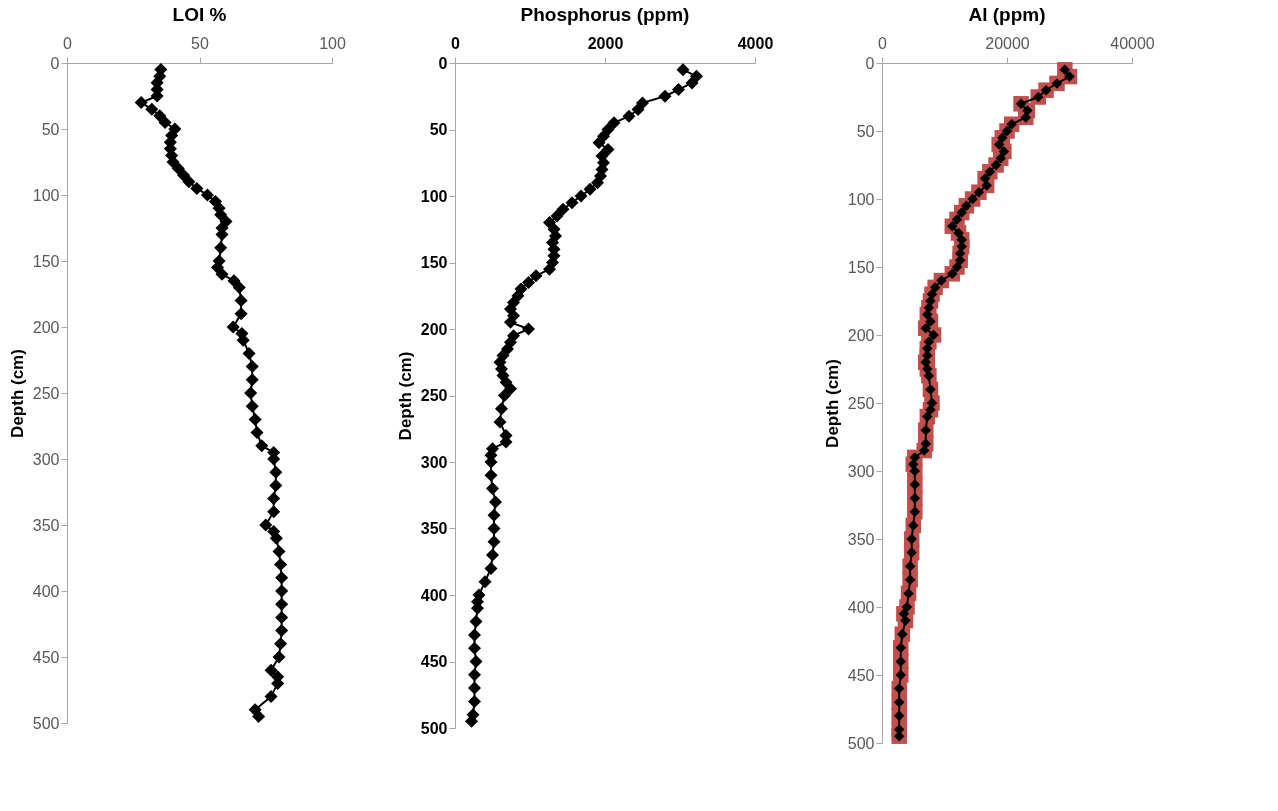  Describe the element at coordinates (605, 14) in the screenshot. I see `chart-title: Phosphorus (ppm)` at that location.